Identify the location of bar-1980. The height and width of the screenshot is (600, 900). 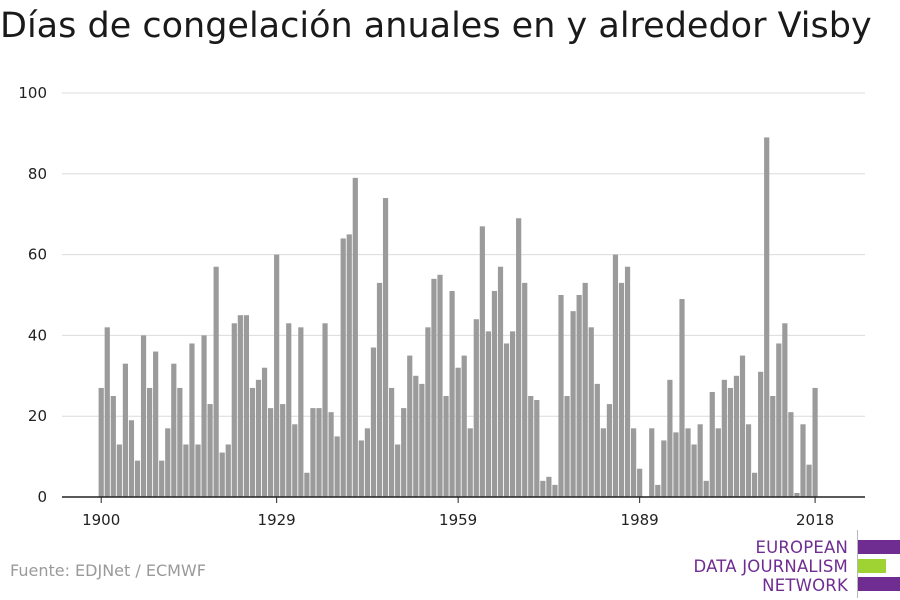
(585, 389).